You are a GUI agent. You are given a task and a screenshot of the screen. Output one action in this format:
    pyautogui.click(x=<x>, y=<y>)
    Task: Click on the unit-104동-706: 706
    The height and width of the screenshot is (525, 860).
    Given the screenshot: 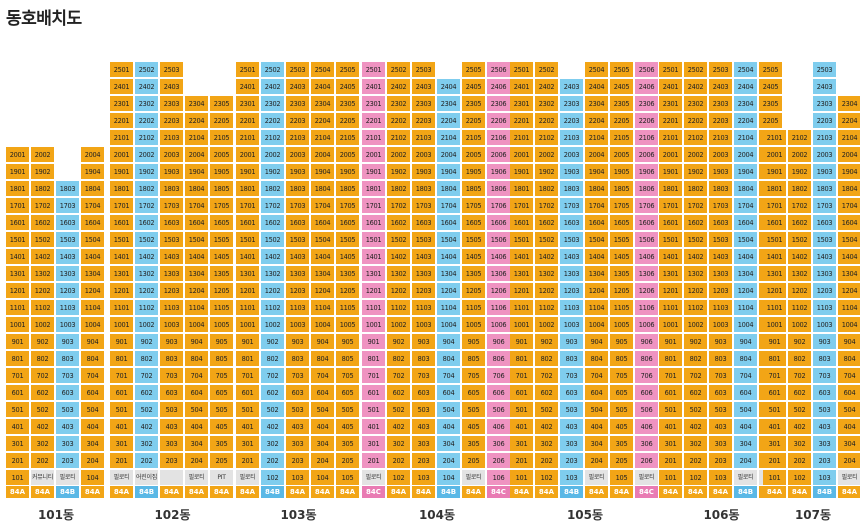 What is the action you would take?
    pyautogui.click(x=499, y=376)
    